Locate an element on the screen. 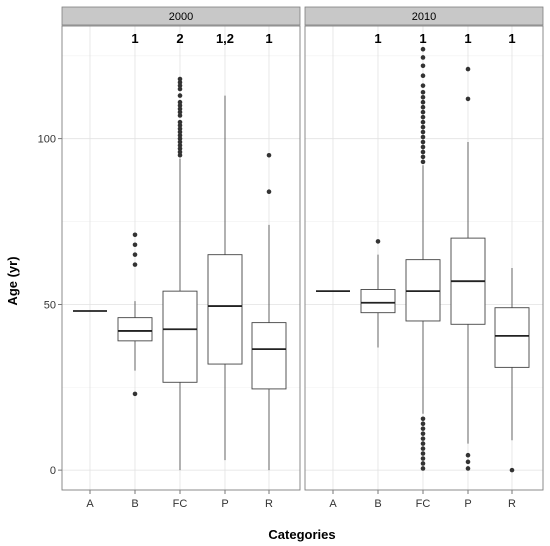  x-axis-title: Categories is located at coordinates (301, 534).